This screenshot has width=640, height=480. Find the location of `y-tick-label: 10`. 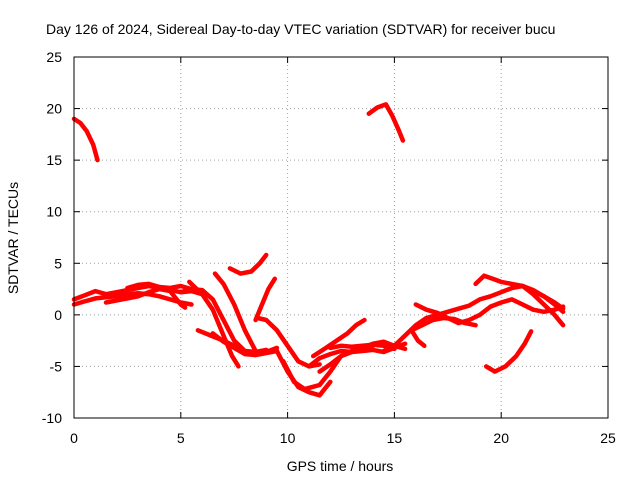

y-tick-label: 10 is located at coordinates (54, 212).